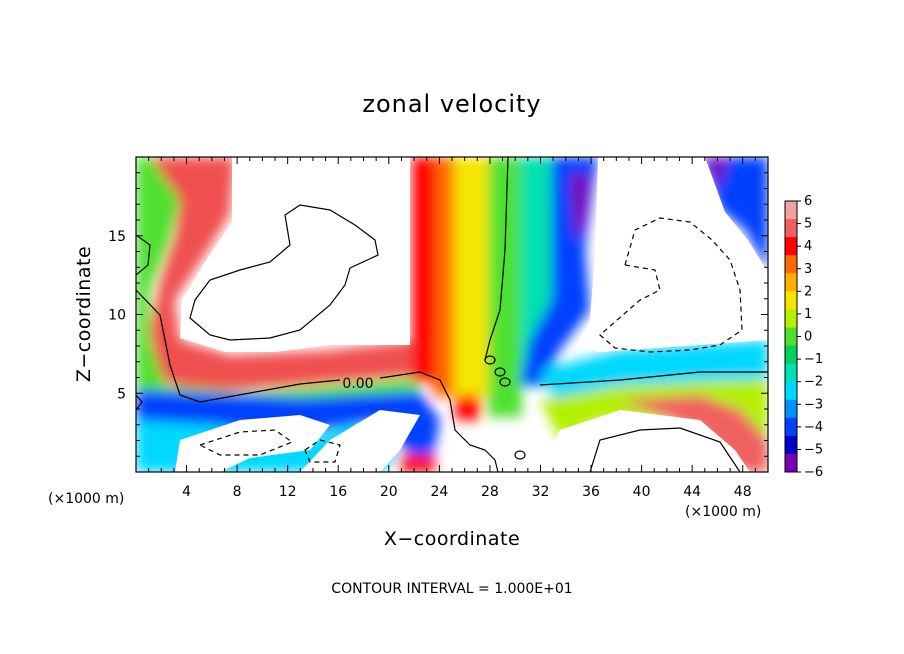  I want to click on x-unit-right: (×1000 m), so click(723, 512).